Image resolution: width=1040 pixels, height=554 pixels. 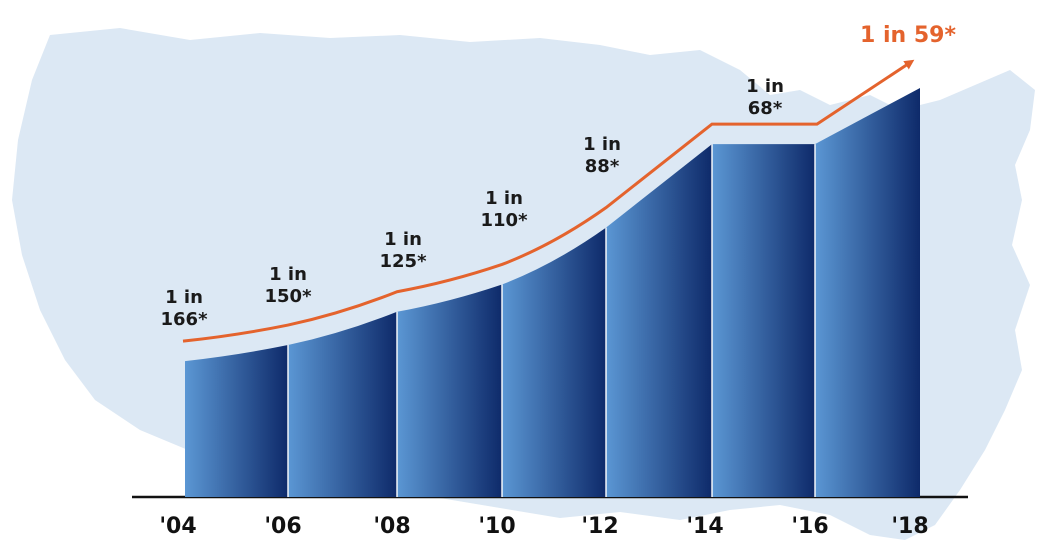 I want to click on x-tick-label: '16, so click(x=809, y=526).